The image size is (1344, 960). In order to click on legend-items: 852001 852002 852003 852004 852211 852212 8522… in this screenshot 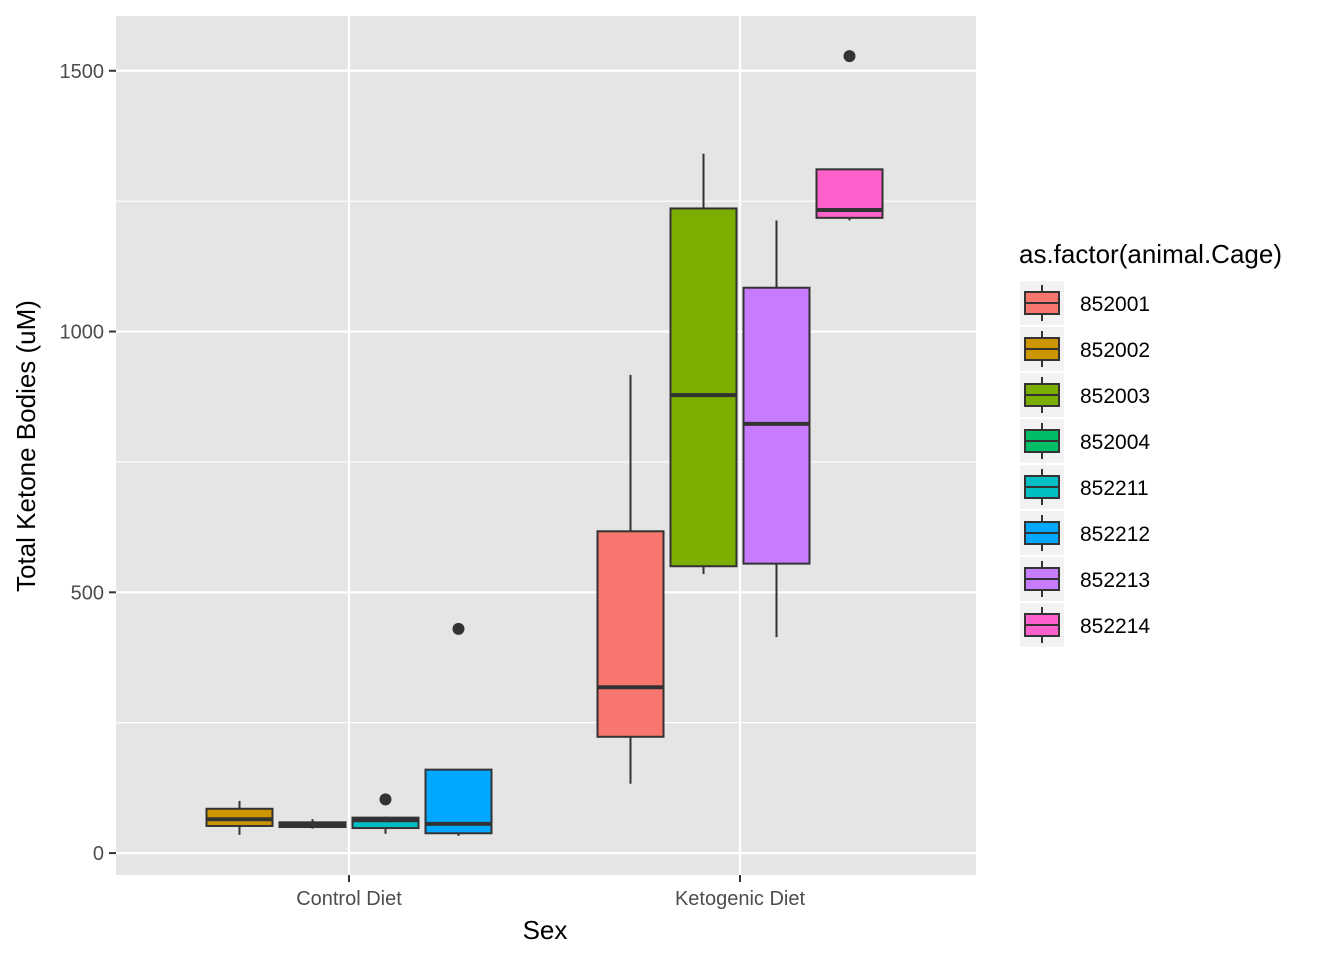, I will do `click(1085, 464)`.